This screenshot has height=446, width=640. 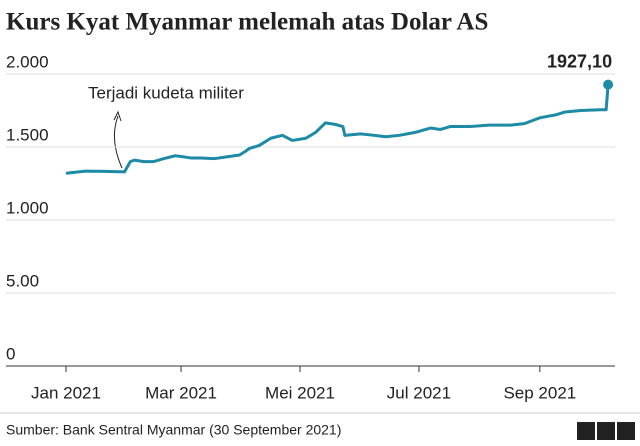 What do you see at coordinates (579, 61) in the screenshot?
I see `value-label: 1927,10` at bounding box center [579, 61].